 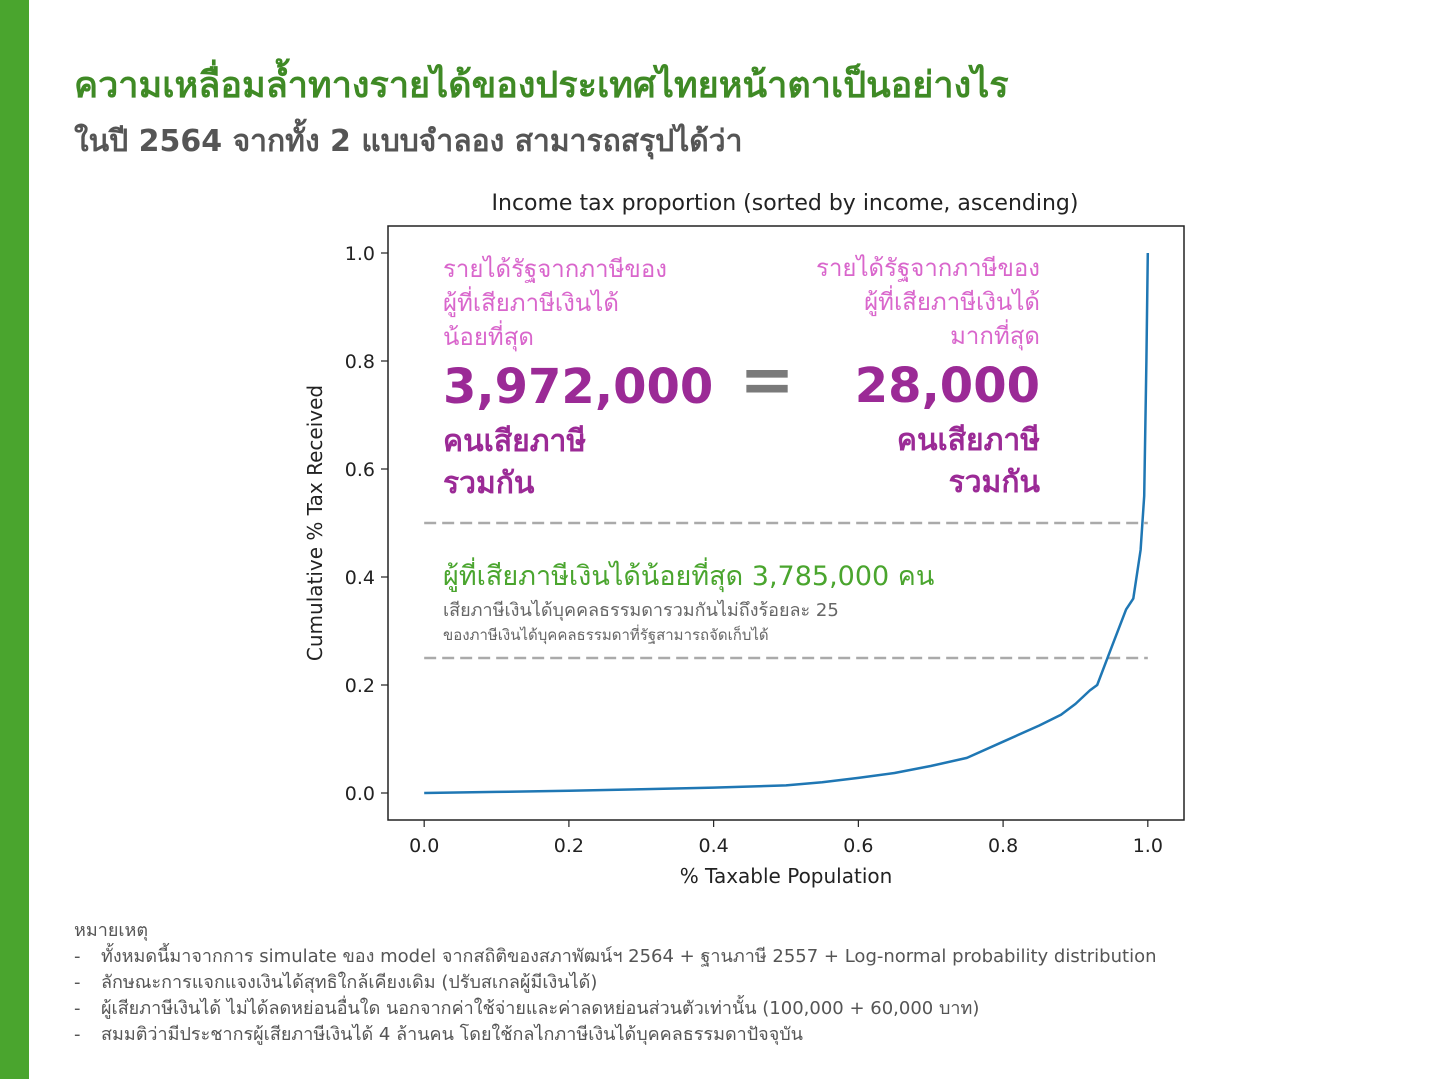 I want to click on reference-lines, so click(x=786, y=590).